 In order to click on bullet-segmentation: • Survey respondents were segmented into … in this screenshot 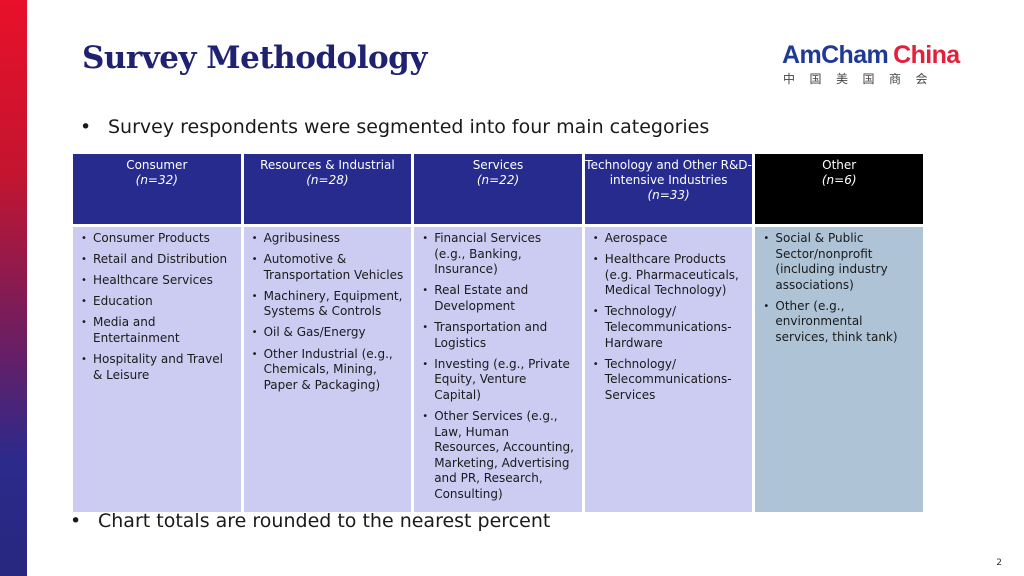, I will do `click(394, 127)`.